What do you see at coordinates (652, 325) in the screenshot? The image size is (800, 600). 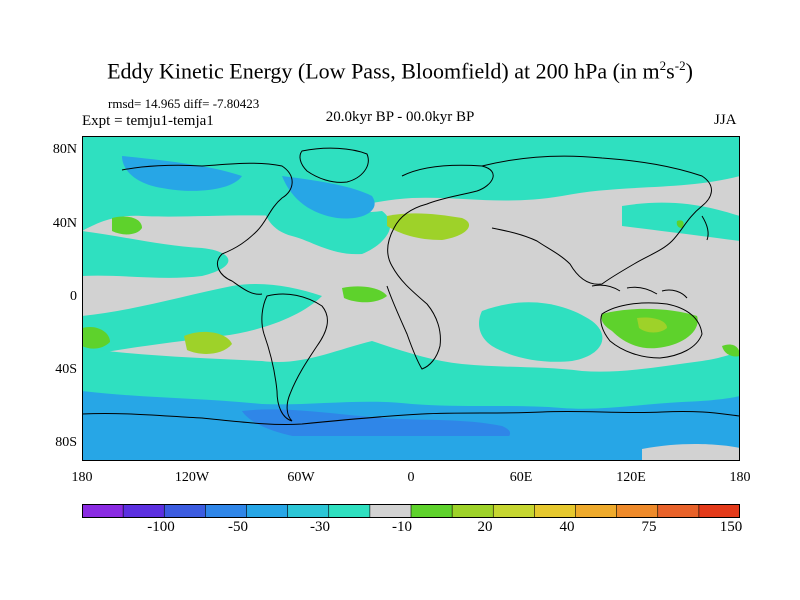 I see `australia-olive` at bounding box center [652, 325].